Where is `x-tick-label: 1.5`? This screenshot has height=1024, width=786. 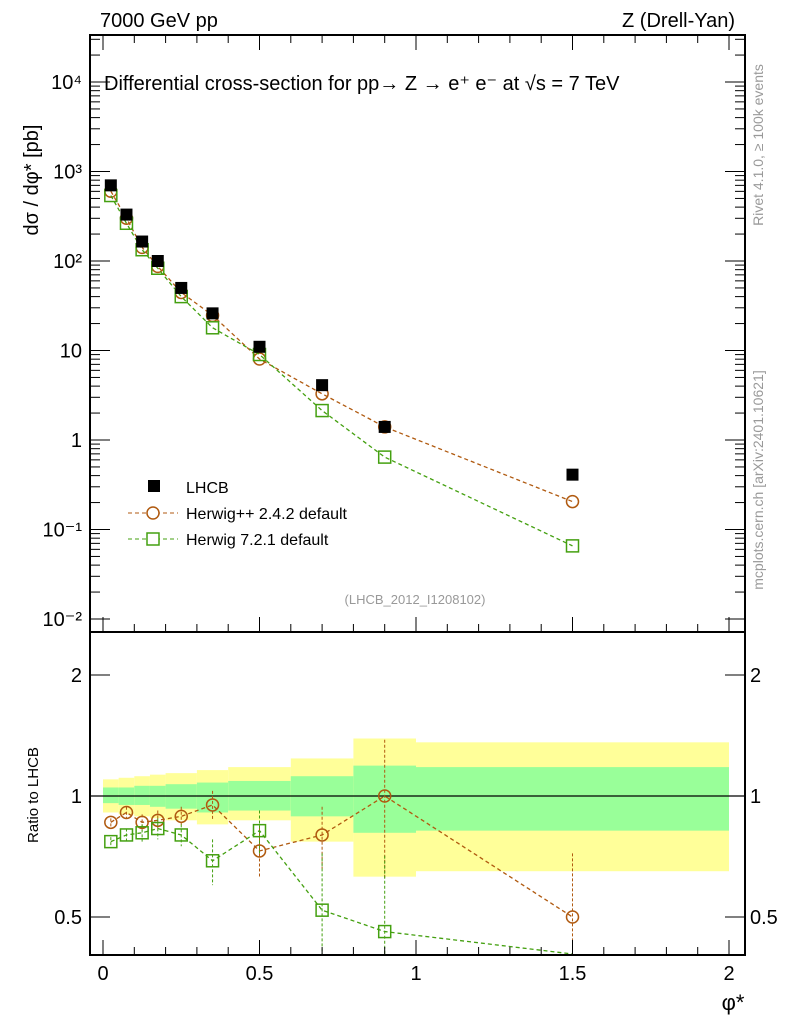
x-tick-label: 1.5 is located at coordinates (573, 974).